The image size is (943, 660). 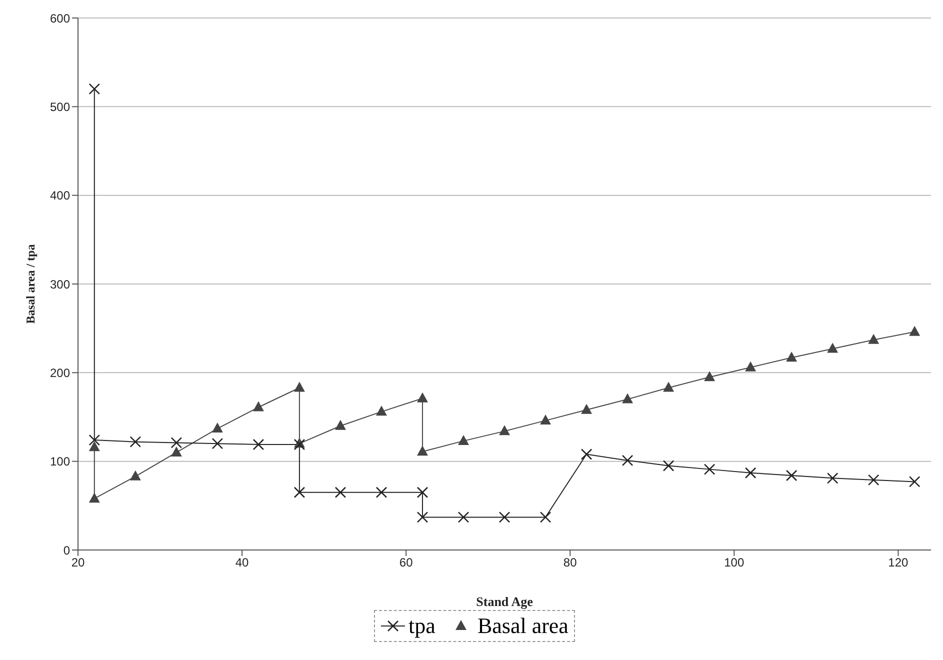 I want to click on y-tick-label: 100, so click(x=60, y=461).